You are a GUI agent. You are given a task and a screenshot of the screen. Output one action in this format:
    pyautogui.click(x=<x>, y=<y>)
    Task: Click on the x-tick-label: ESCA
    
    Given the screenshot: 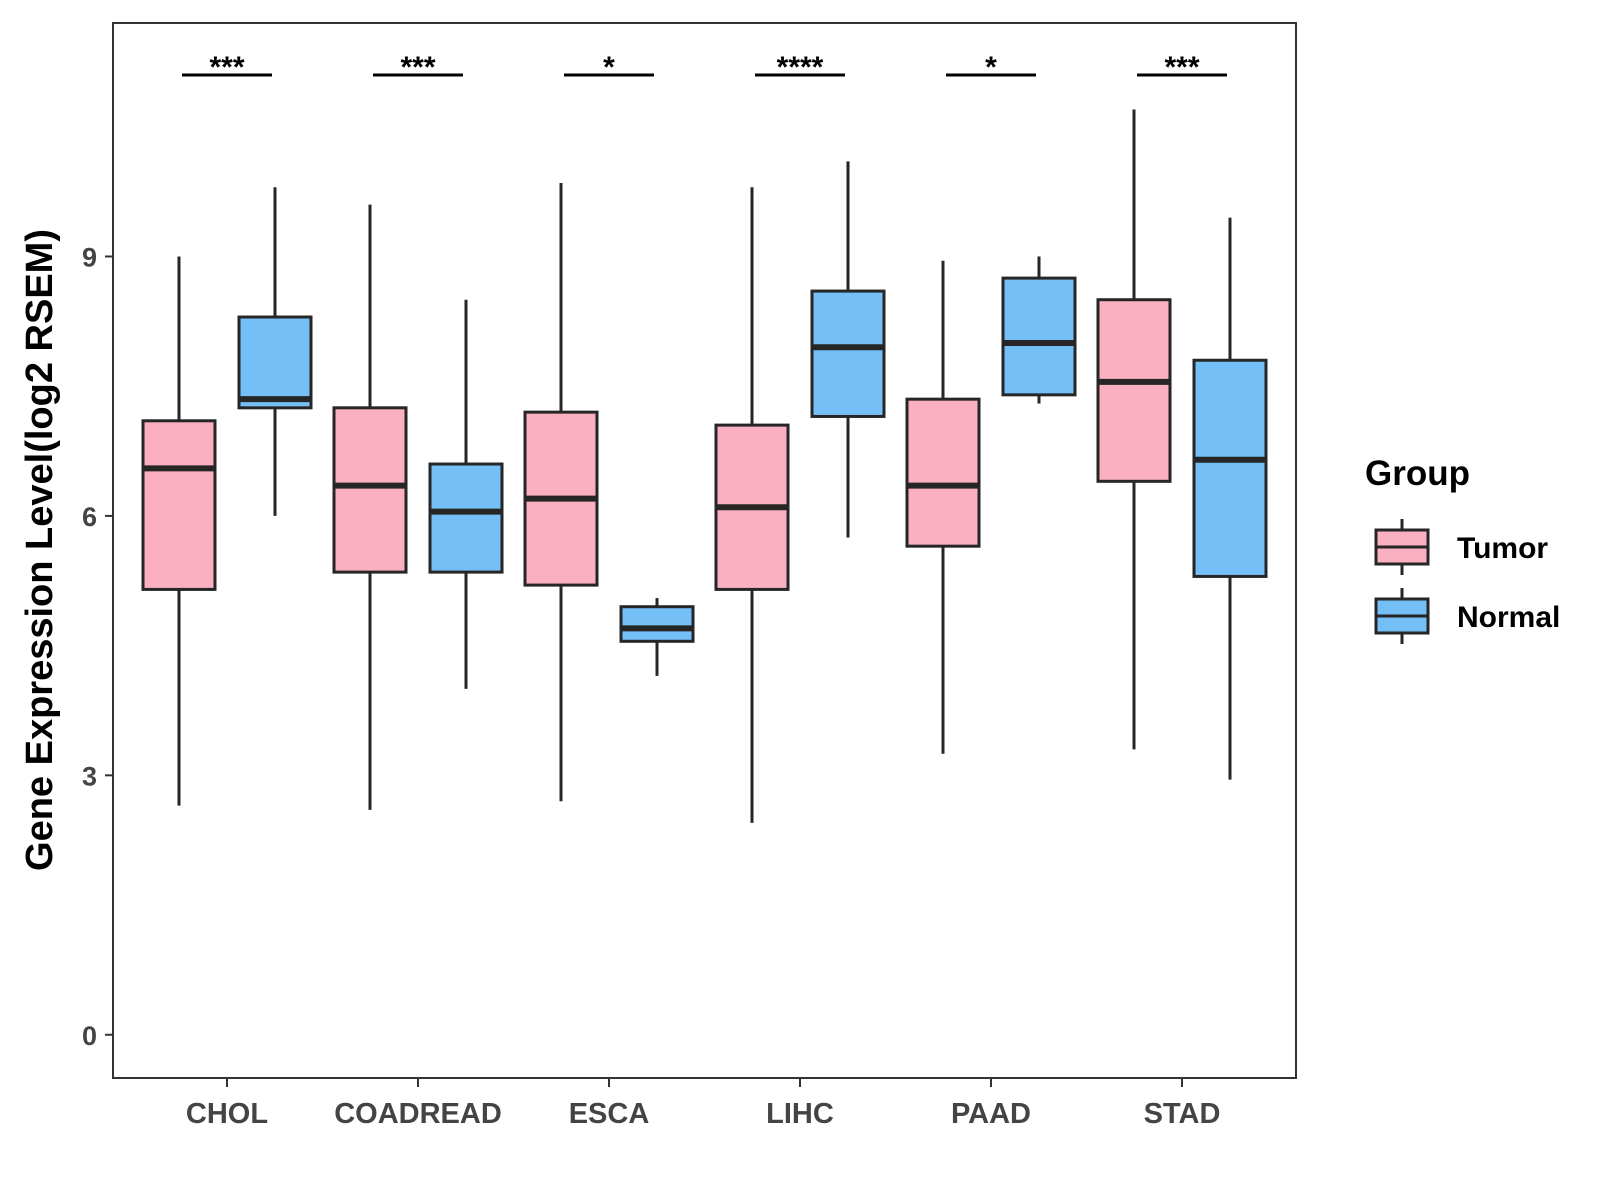 What is the action you would take?
    pyautogui.click(x=609, y=1114)
    